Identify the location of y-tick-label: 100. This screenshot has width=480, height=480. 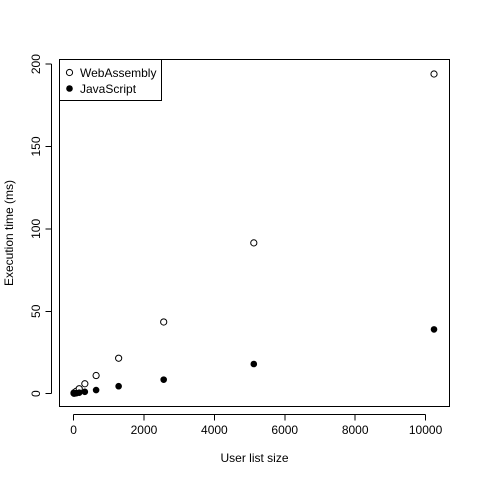
(36, 229).